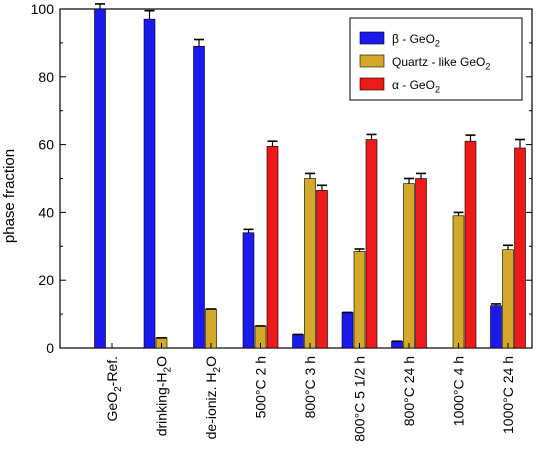  Describe the element at coordinates (46, 145) in the screenshot. I see `y-tick-label: 60` at that location.